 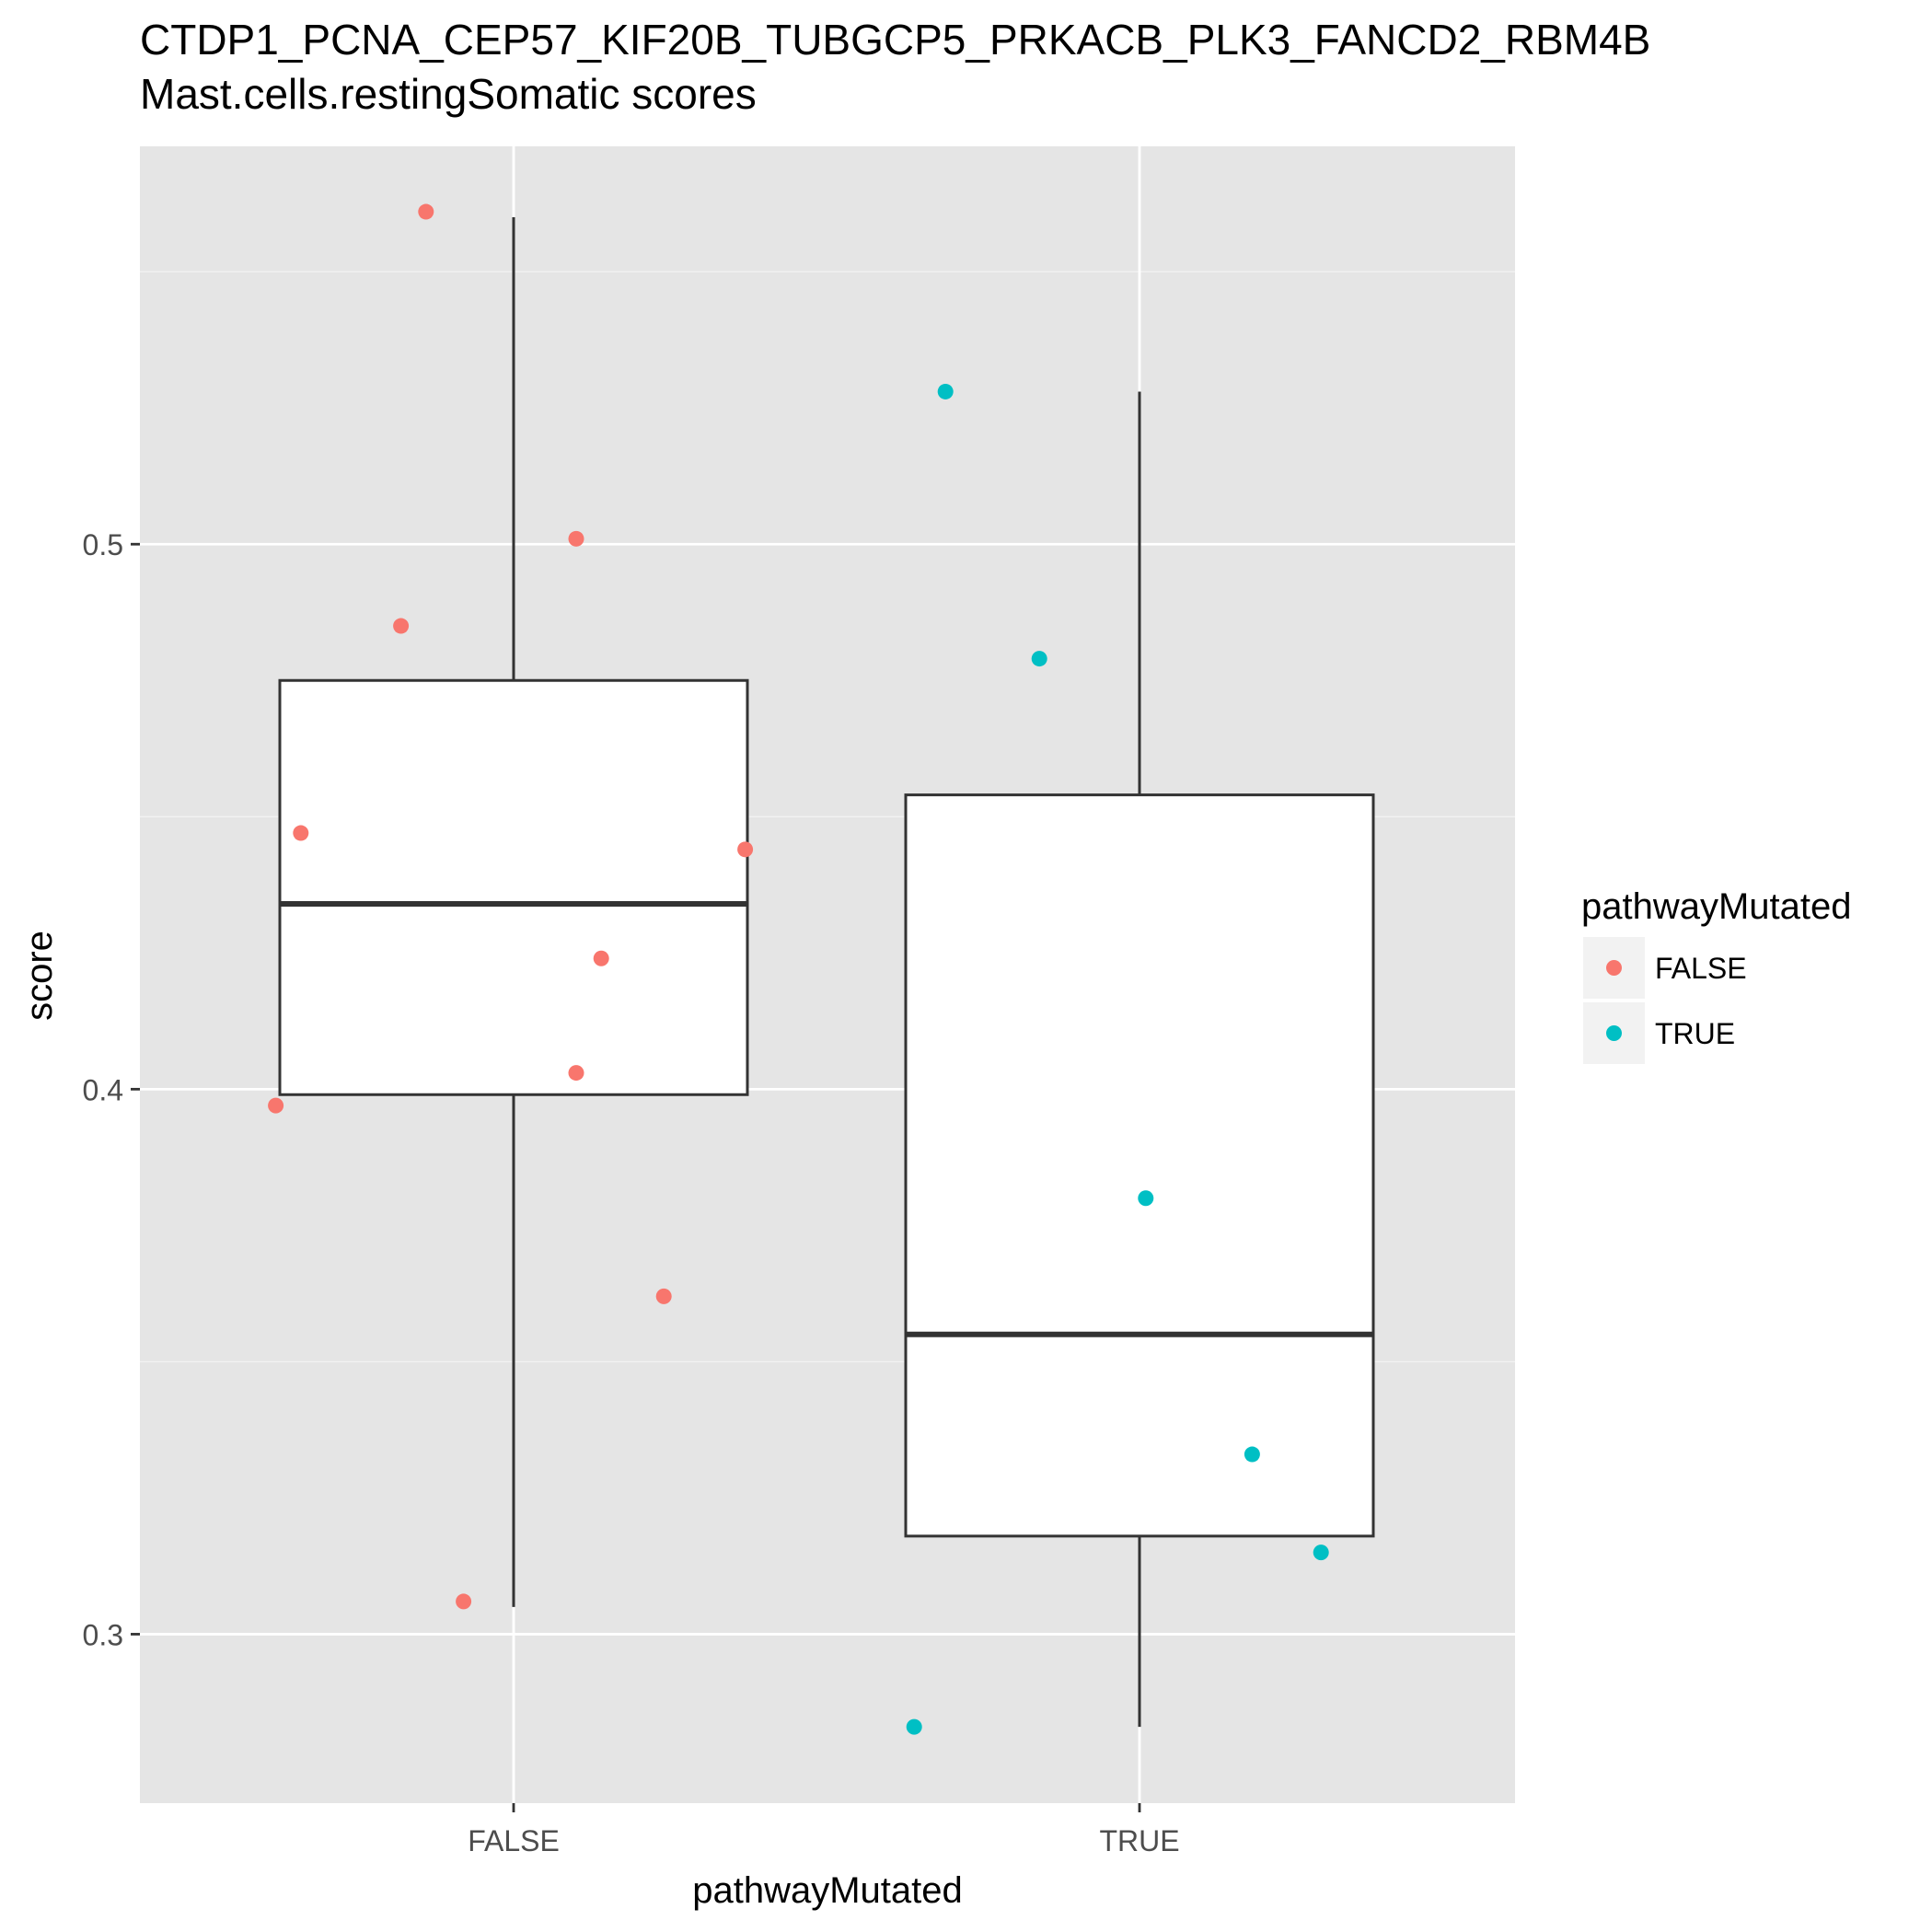 I want to click on y-axis: 0.3 0.4 0.5, so click(x=112, y=1090).